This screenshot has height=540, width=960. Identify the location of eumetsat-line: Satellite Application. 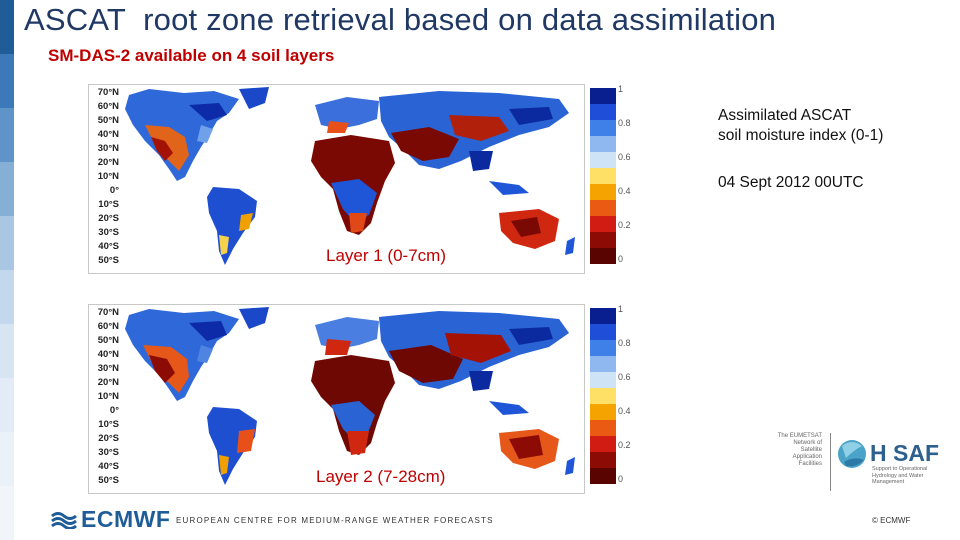
(807, 453).